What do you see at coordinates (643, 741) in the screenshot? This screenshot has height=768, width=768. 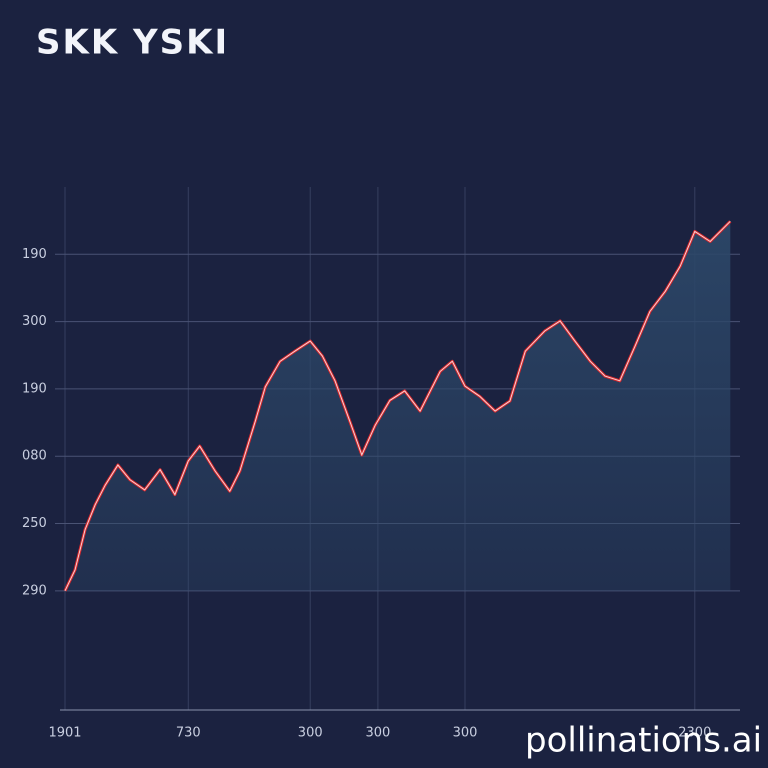 I see `watermark: pollinations.ai` at bounding box center [643, 741].